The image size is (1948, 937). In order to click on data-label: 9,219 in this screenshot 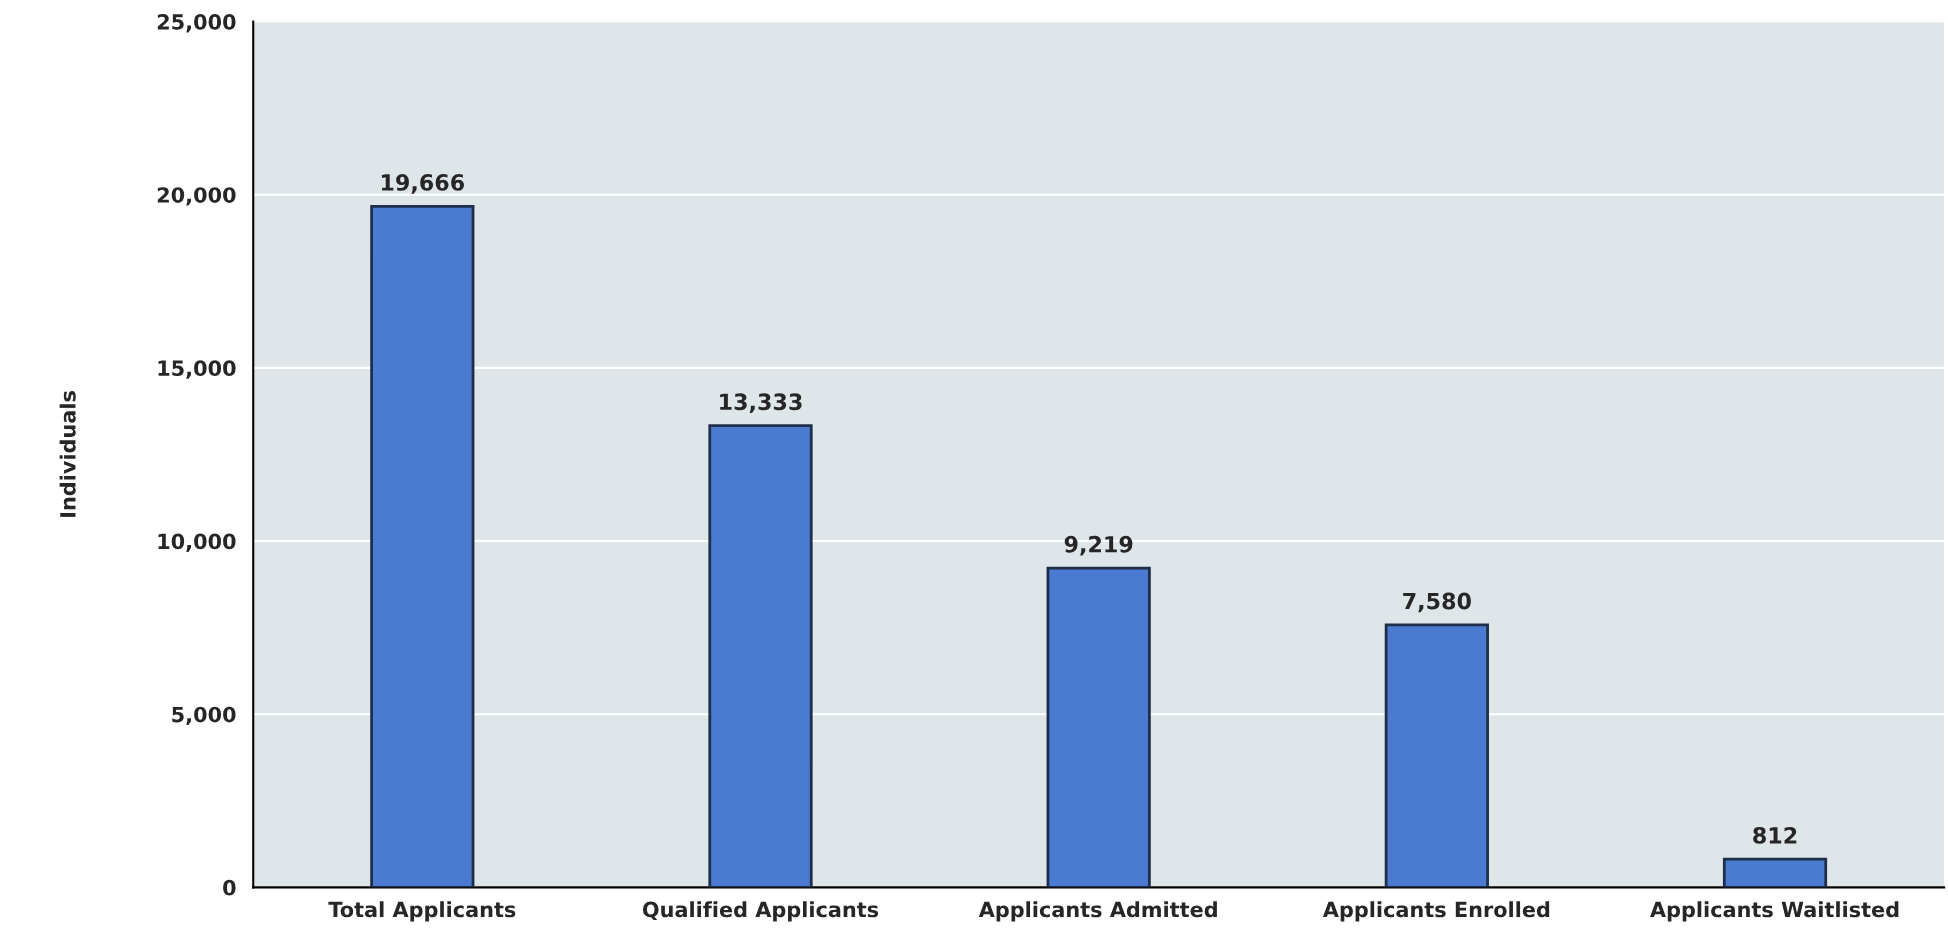, I will do `click(1098, 545)`.